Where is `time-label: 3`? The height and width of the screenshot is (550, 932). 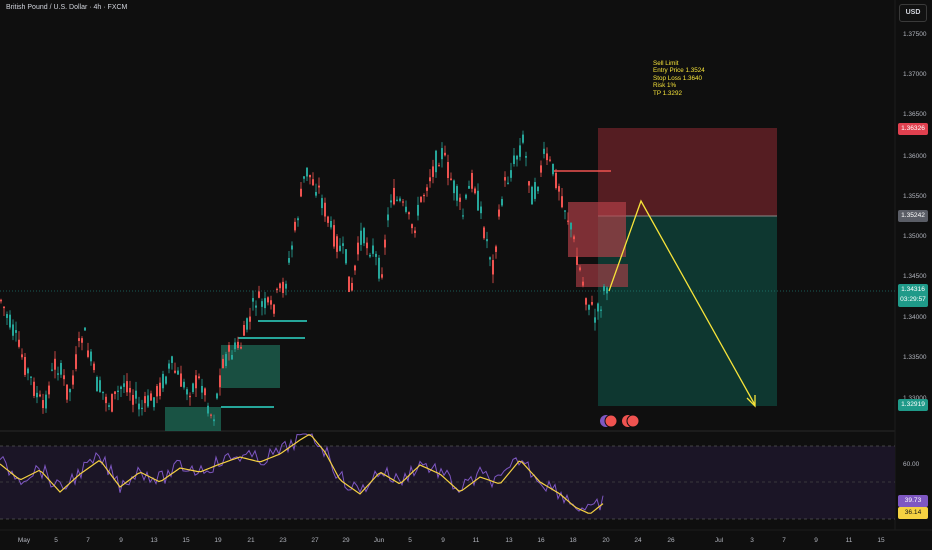 time-label: 3 is located at coordinates (752, 540).